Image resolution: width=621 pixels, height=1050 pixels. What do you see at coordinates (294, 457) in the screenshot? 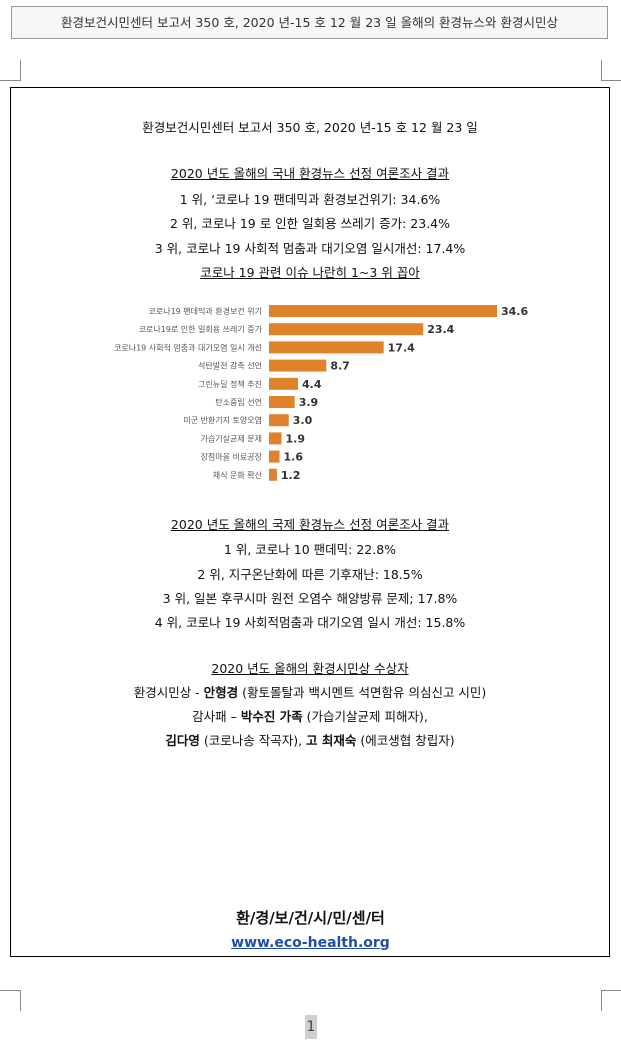
I see `chart-value-label: 1.6` at bounding box center [294, 457].